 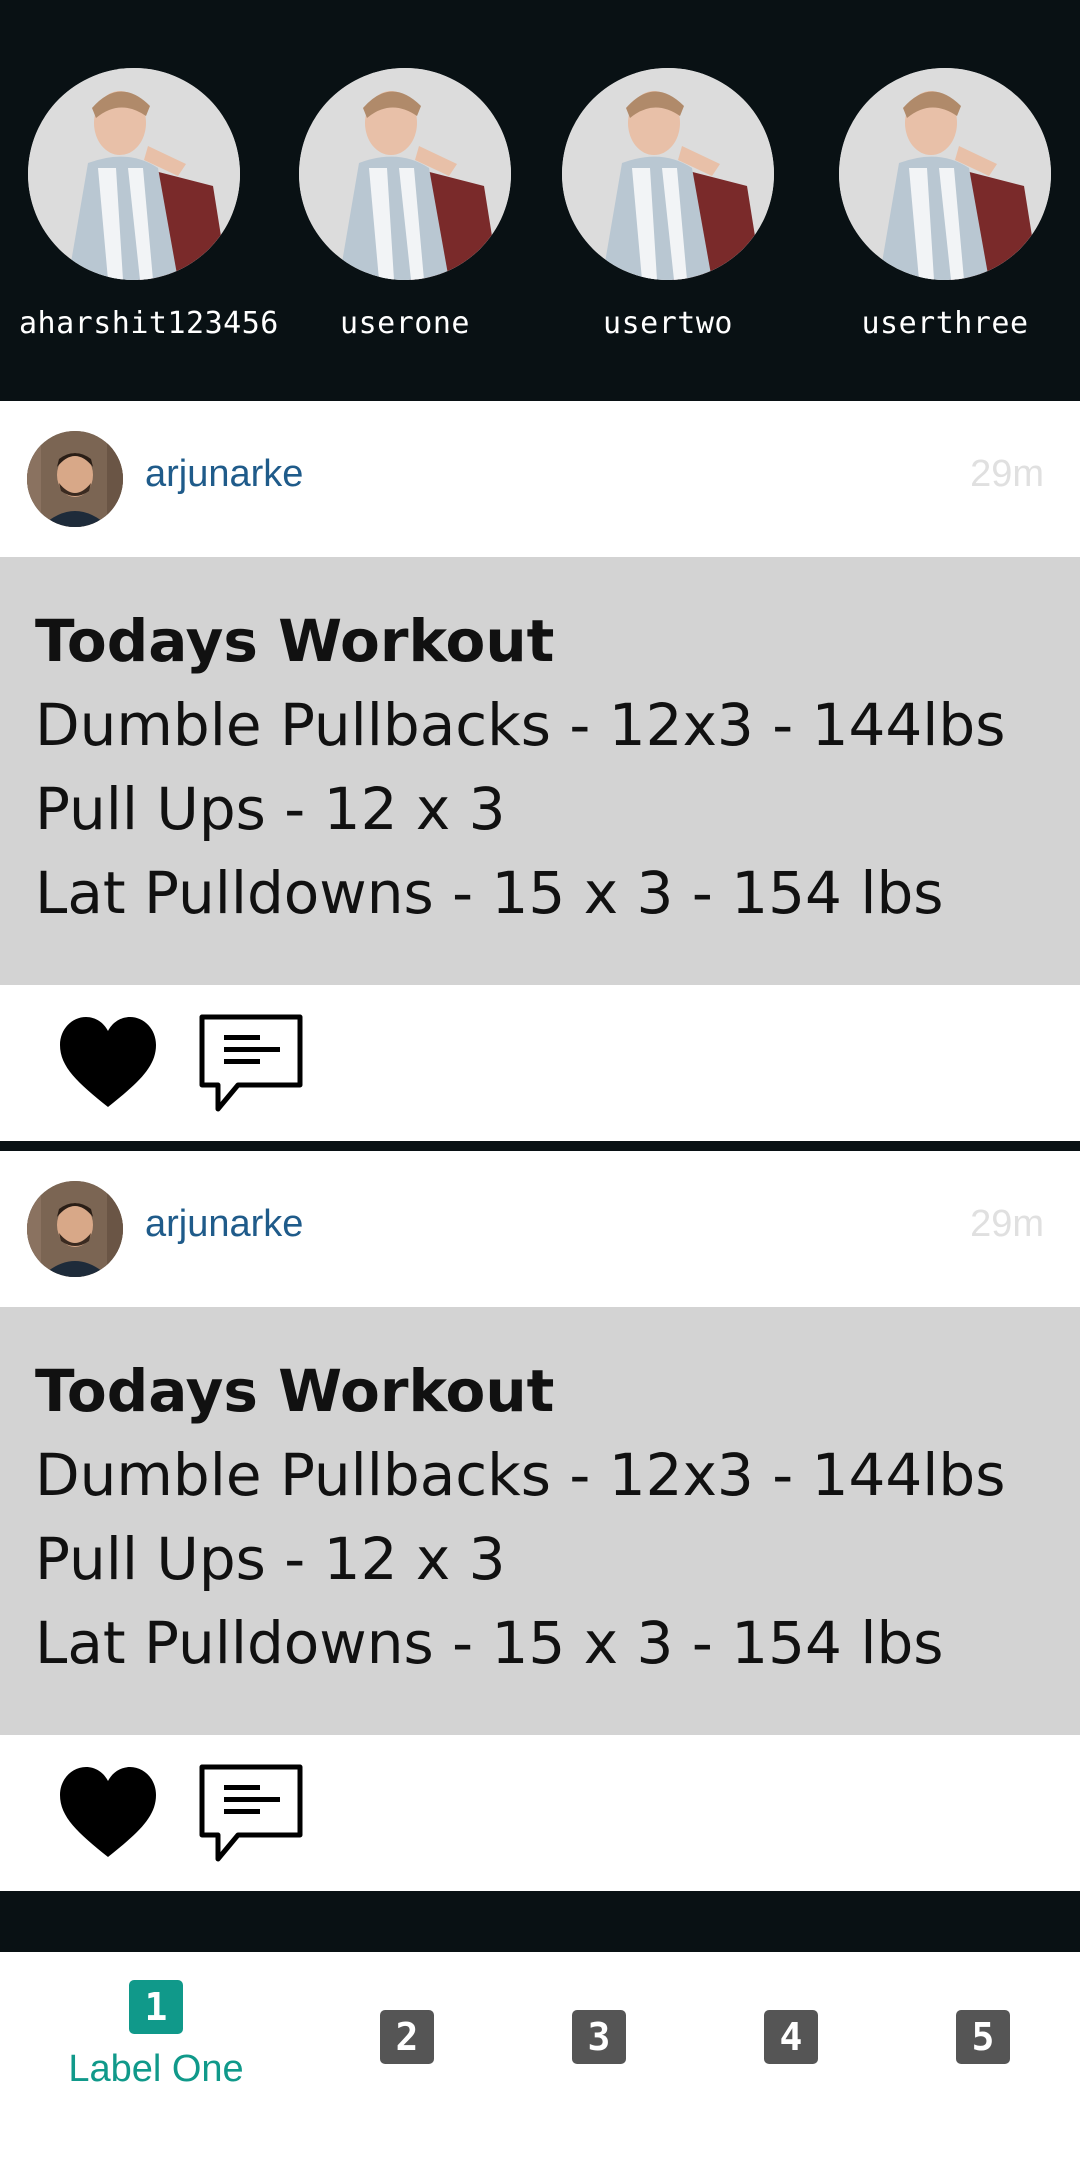 What do you see at coordinates (405, 323) in the screenshot?
I see `story-username: userone` at bounding box center [405, 323].